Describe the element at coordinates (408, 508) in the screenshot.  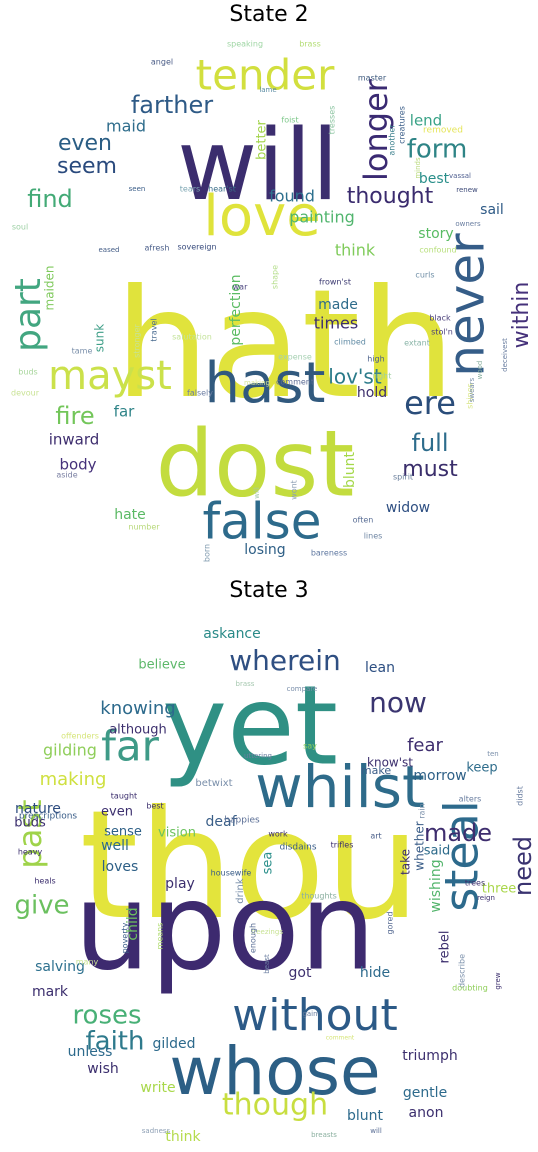
I see `cloud-word: widow` at that location.